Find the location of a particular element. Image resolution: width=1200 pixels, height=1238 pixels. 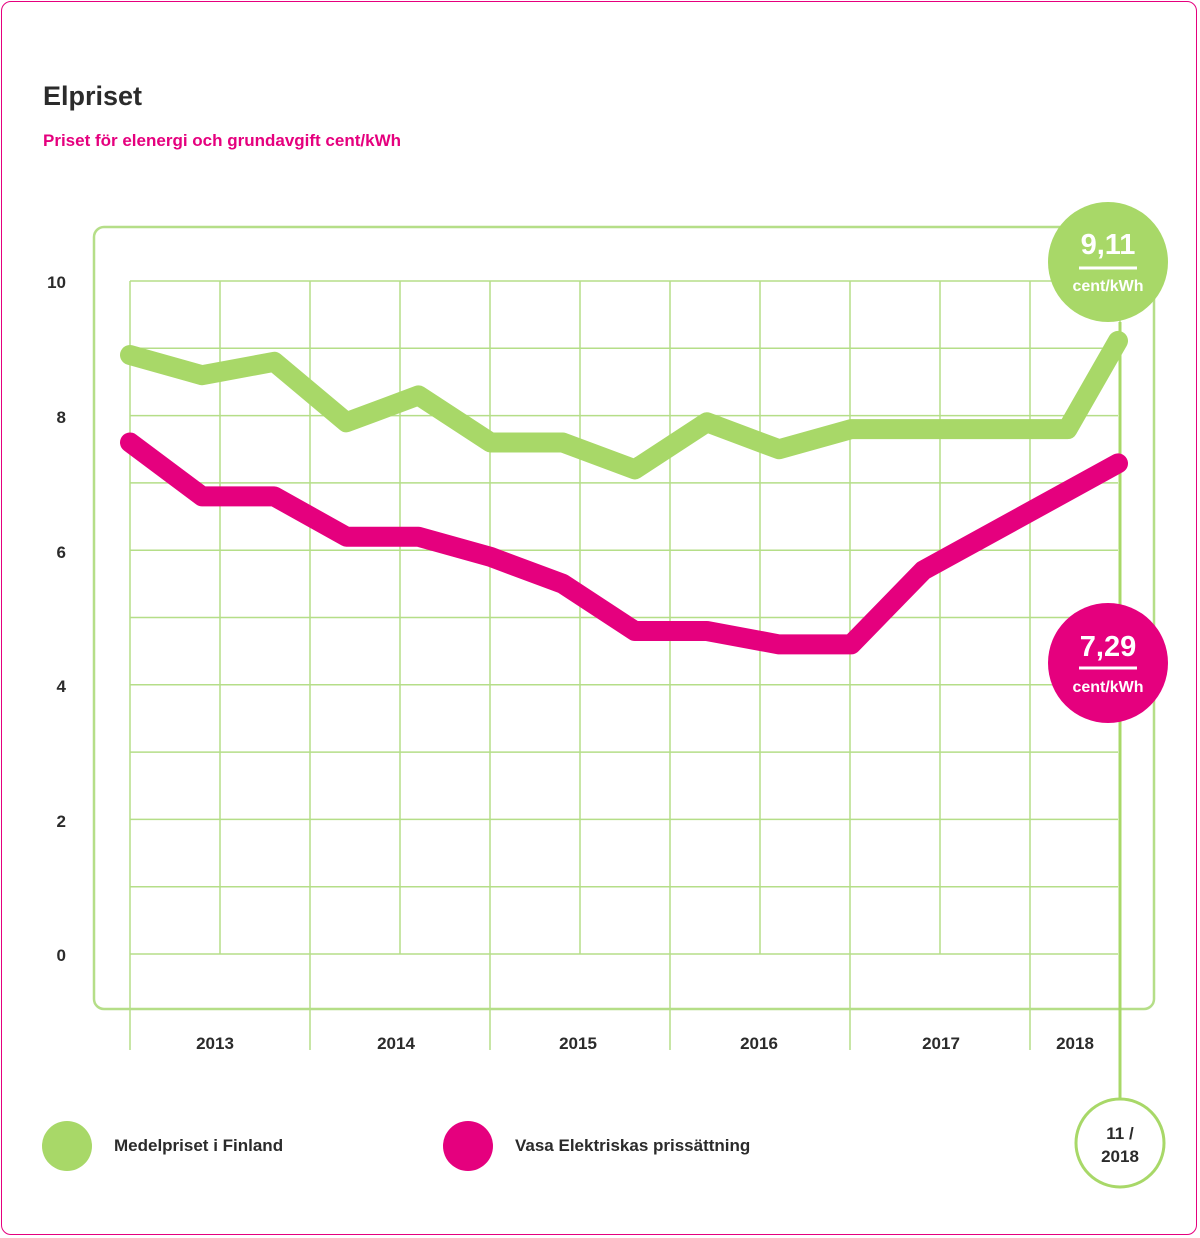

legend-item-vasa: Vasa Elektriskas prissättning is located at coordinates (596, 1146).